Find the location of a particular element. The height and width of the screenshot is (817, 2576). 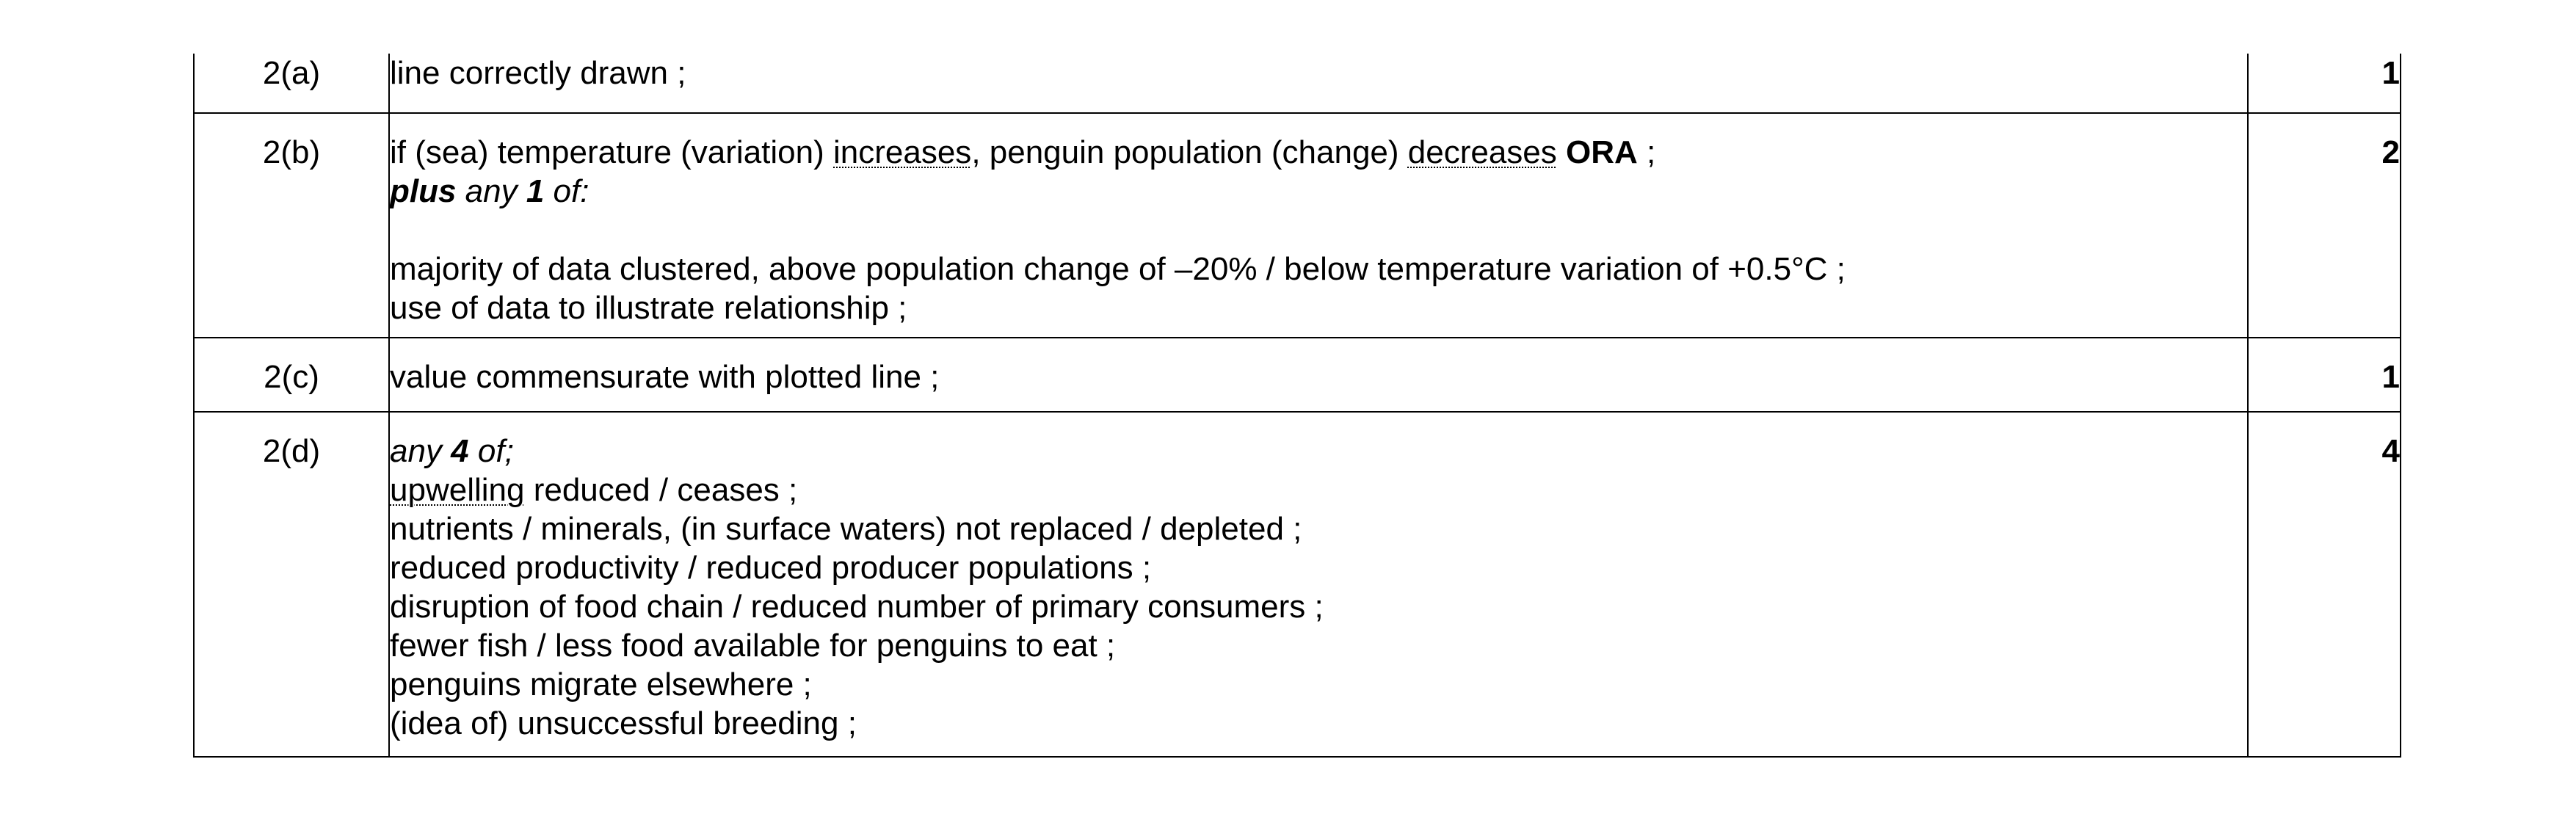

keyword-upwelling: upwelling is located at coordinates (458, 490).